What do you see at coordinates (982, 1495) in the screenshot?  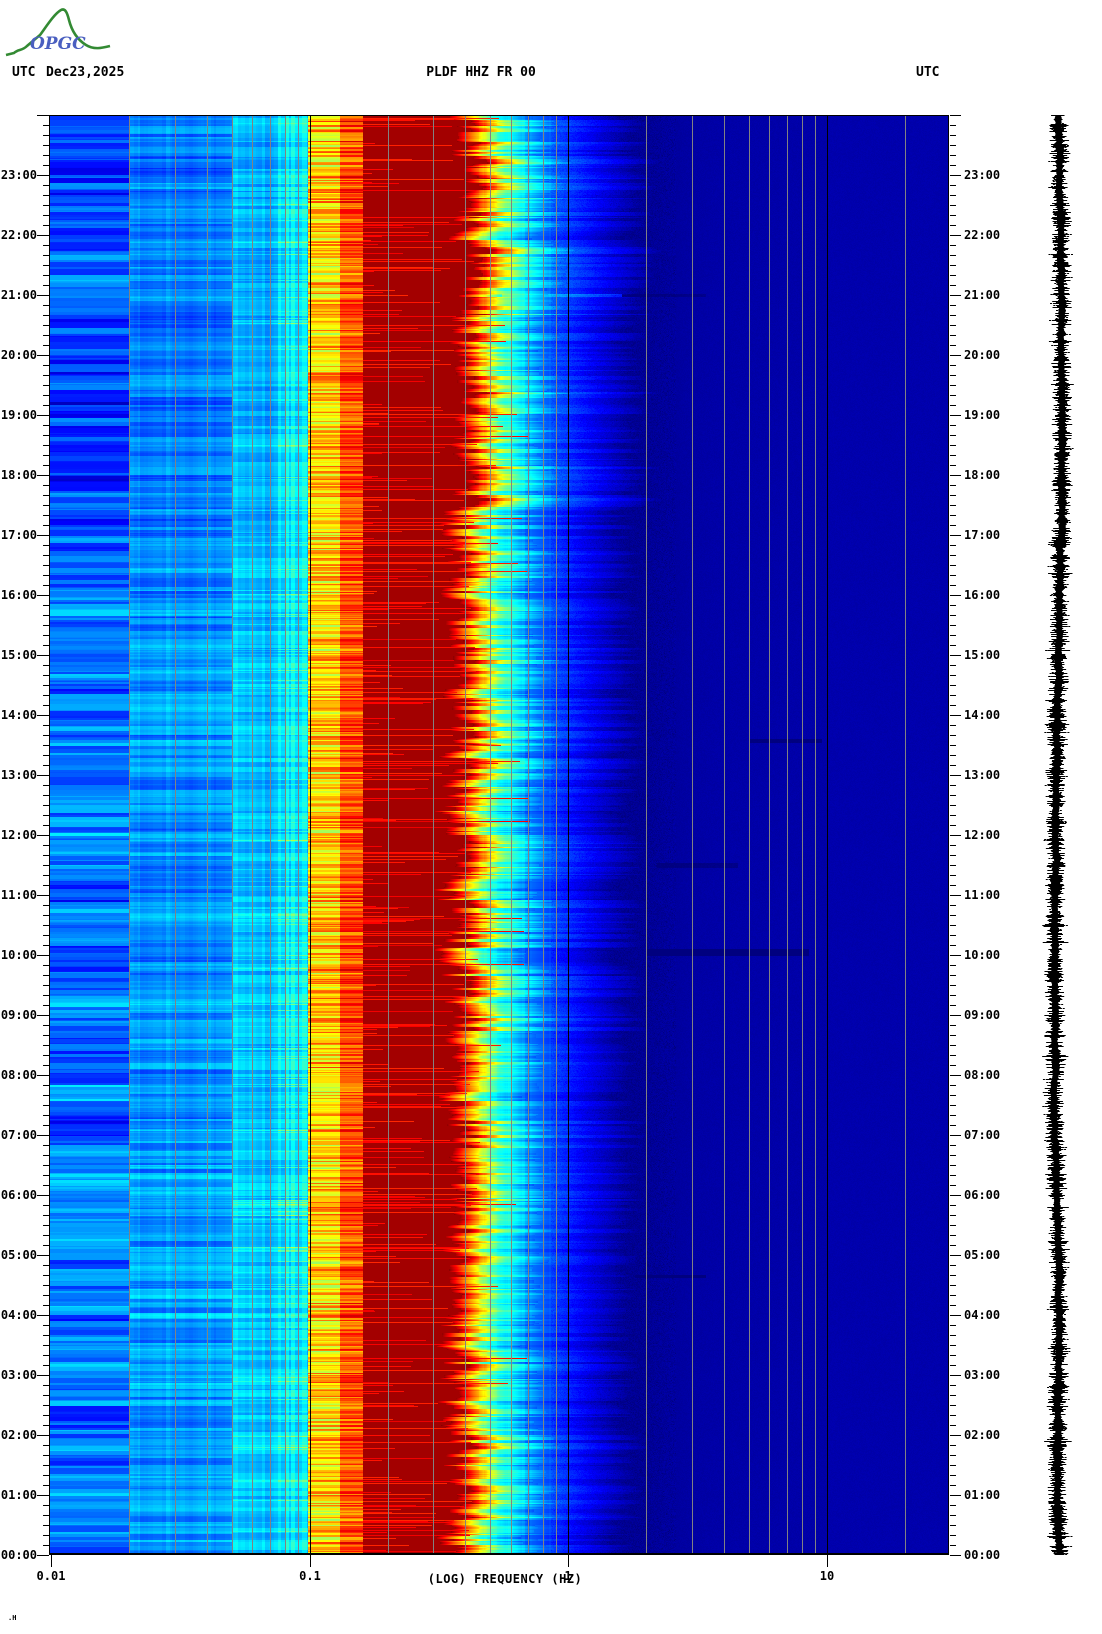 I see `time-label: 01:00` at bounding box center [982, 1495].